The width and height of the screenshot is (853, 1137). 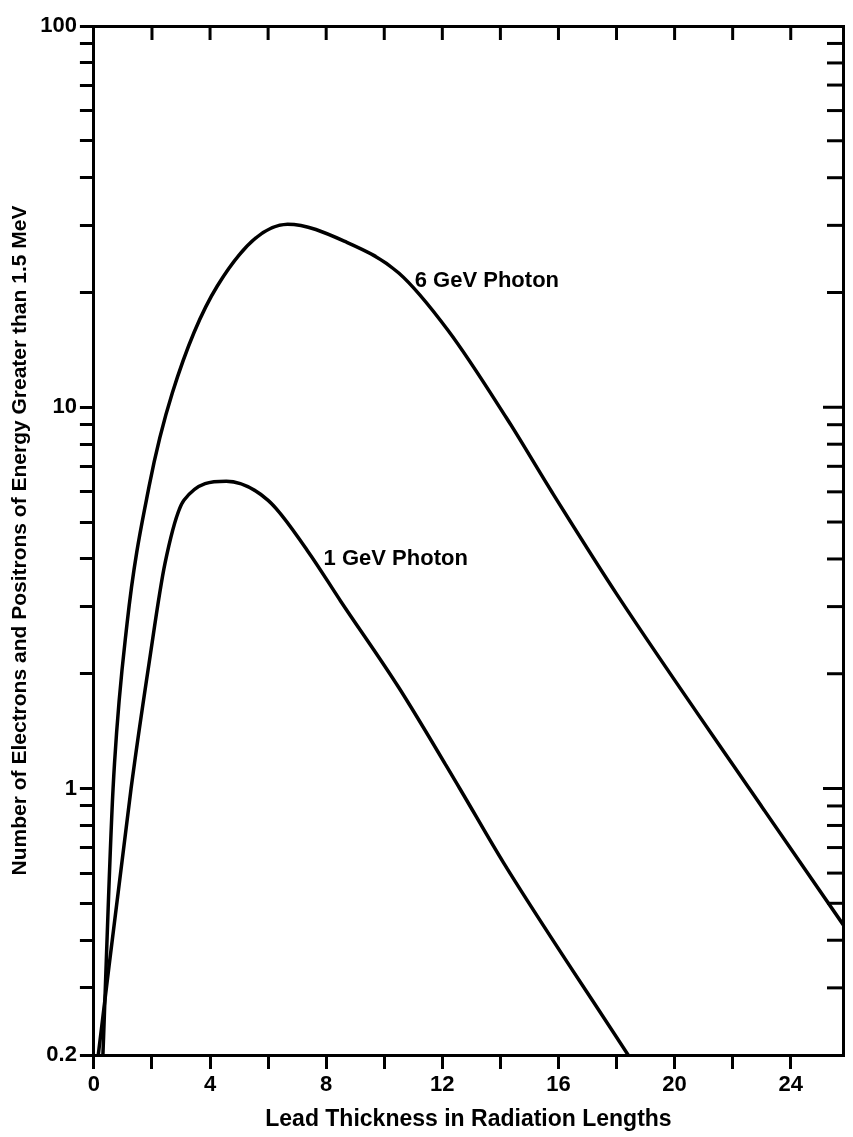 I want to click on y-tick-label: 100, so click(x=58, y=25).